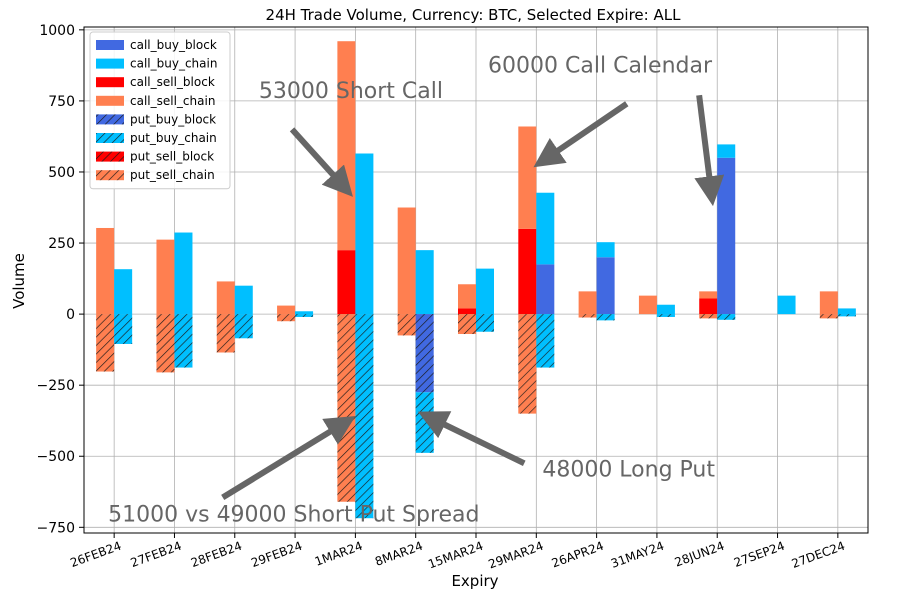 The width and height of the screenshot is (908, 605). I want to click on legend-label: call_buy_chain, so click(173, 64).